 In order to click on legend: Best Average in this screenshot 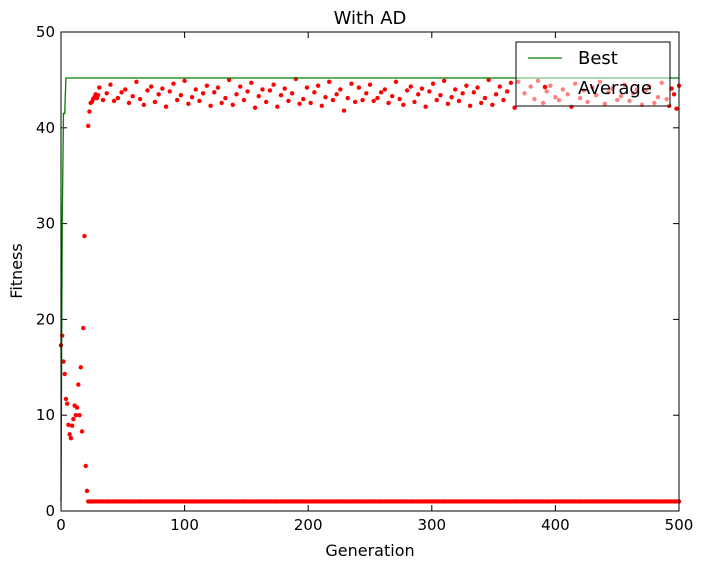, I will do `click(593, 74)`.